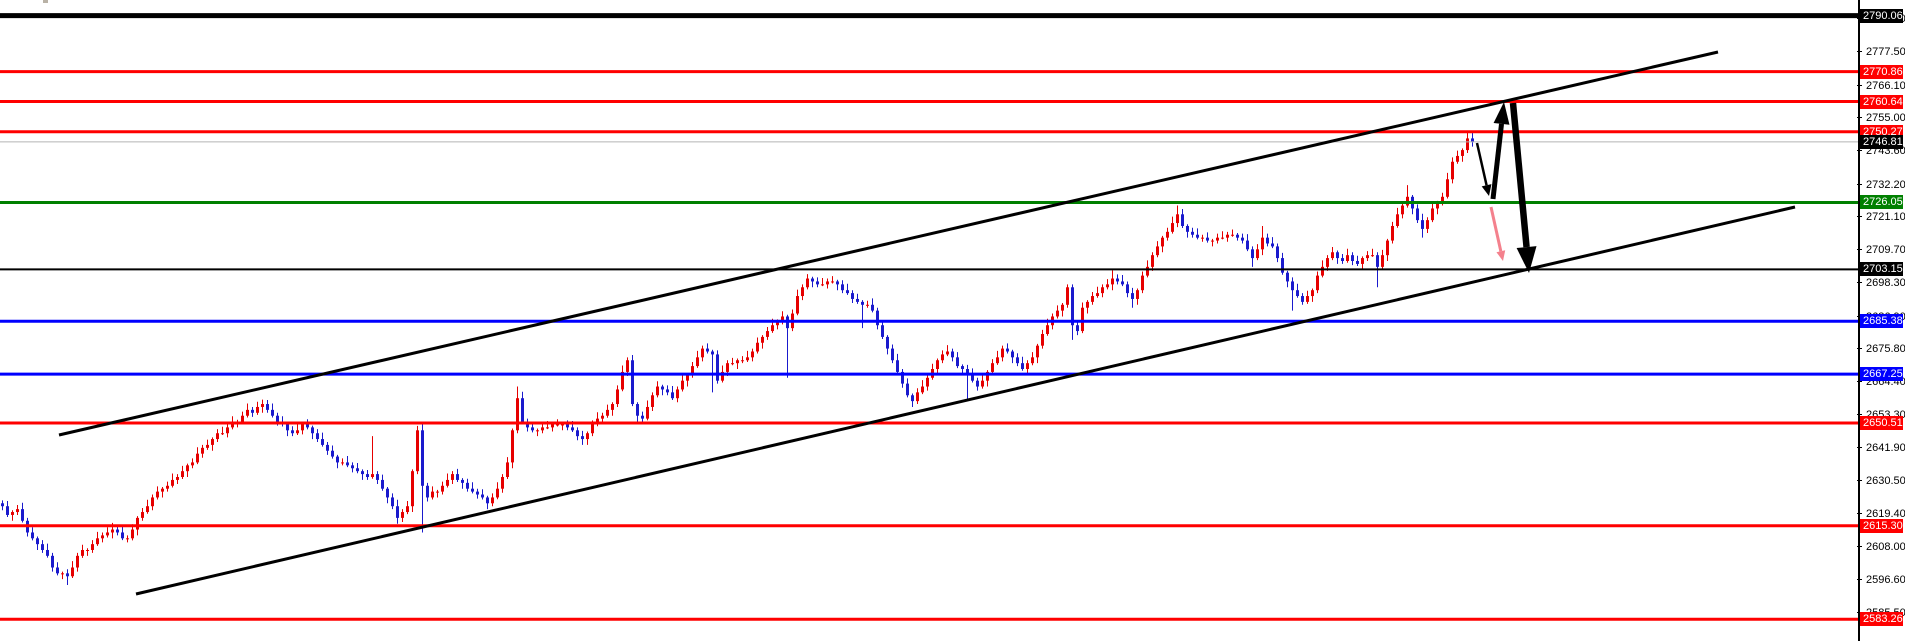  I want to click on price-level-badge: 2790.06, so click(1881, 15).